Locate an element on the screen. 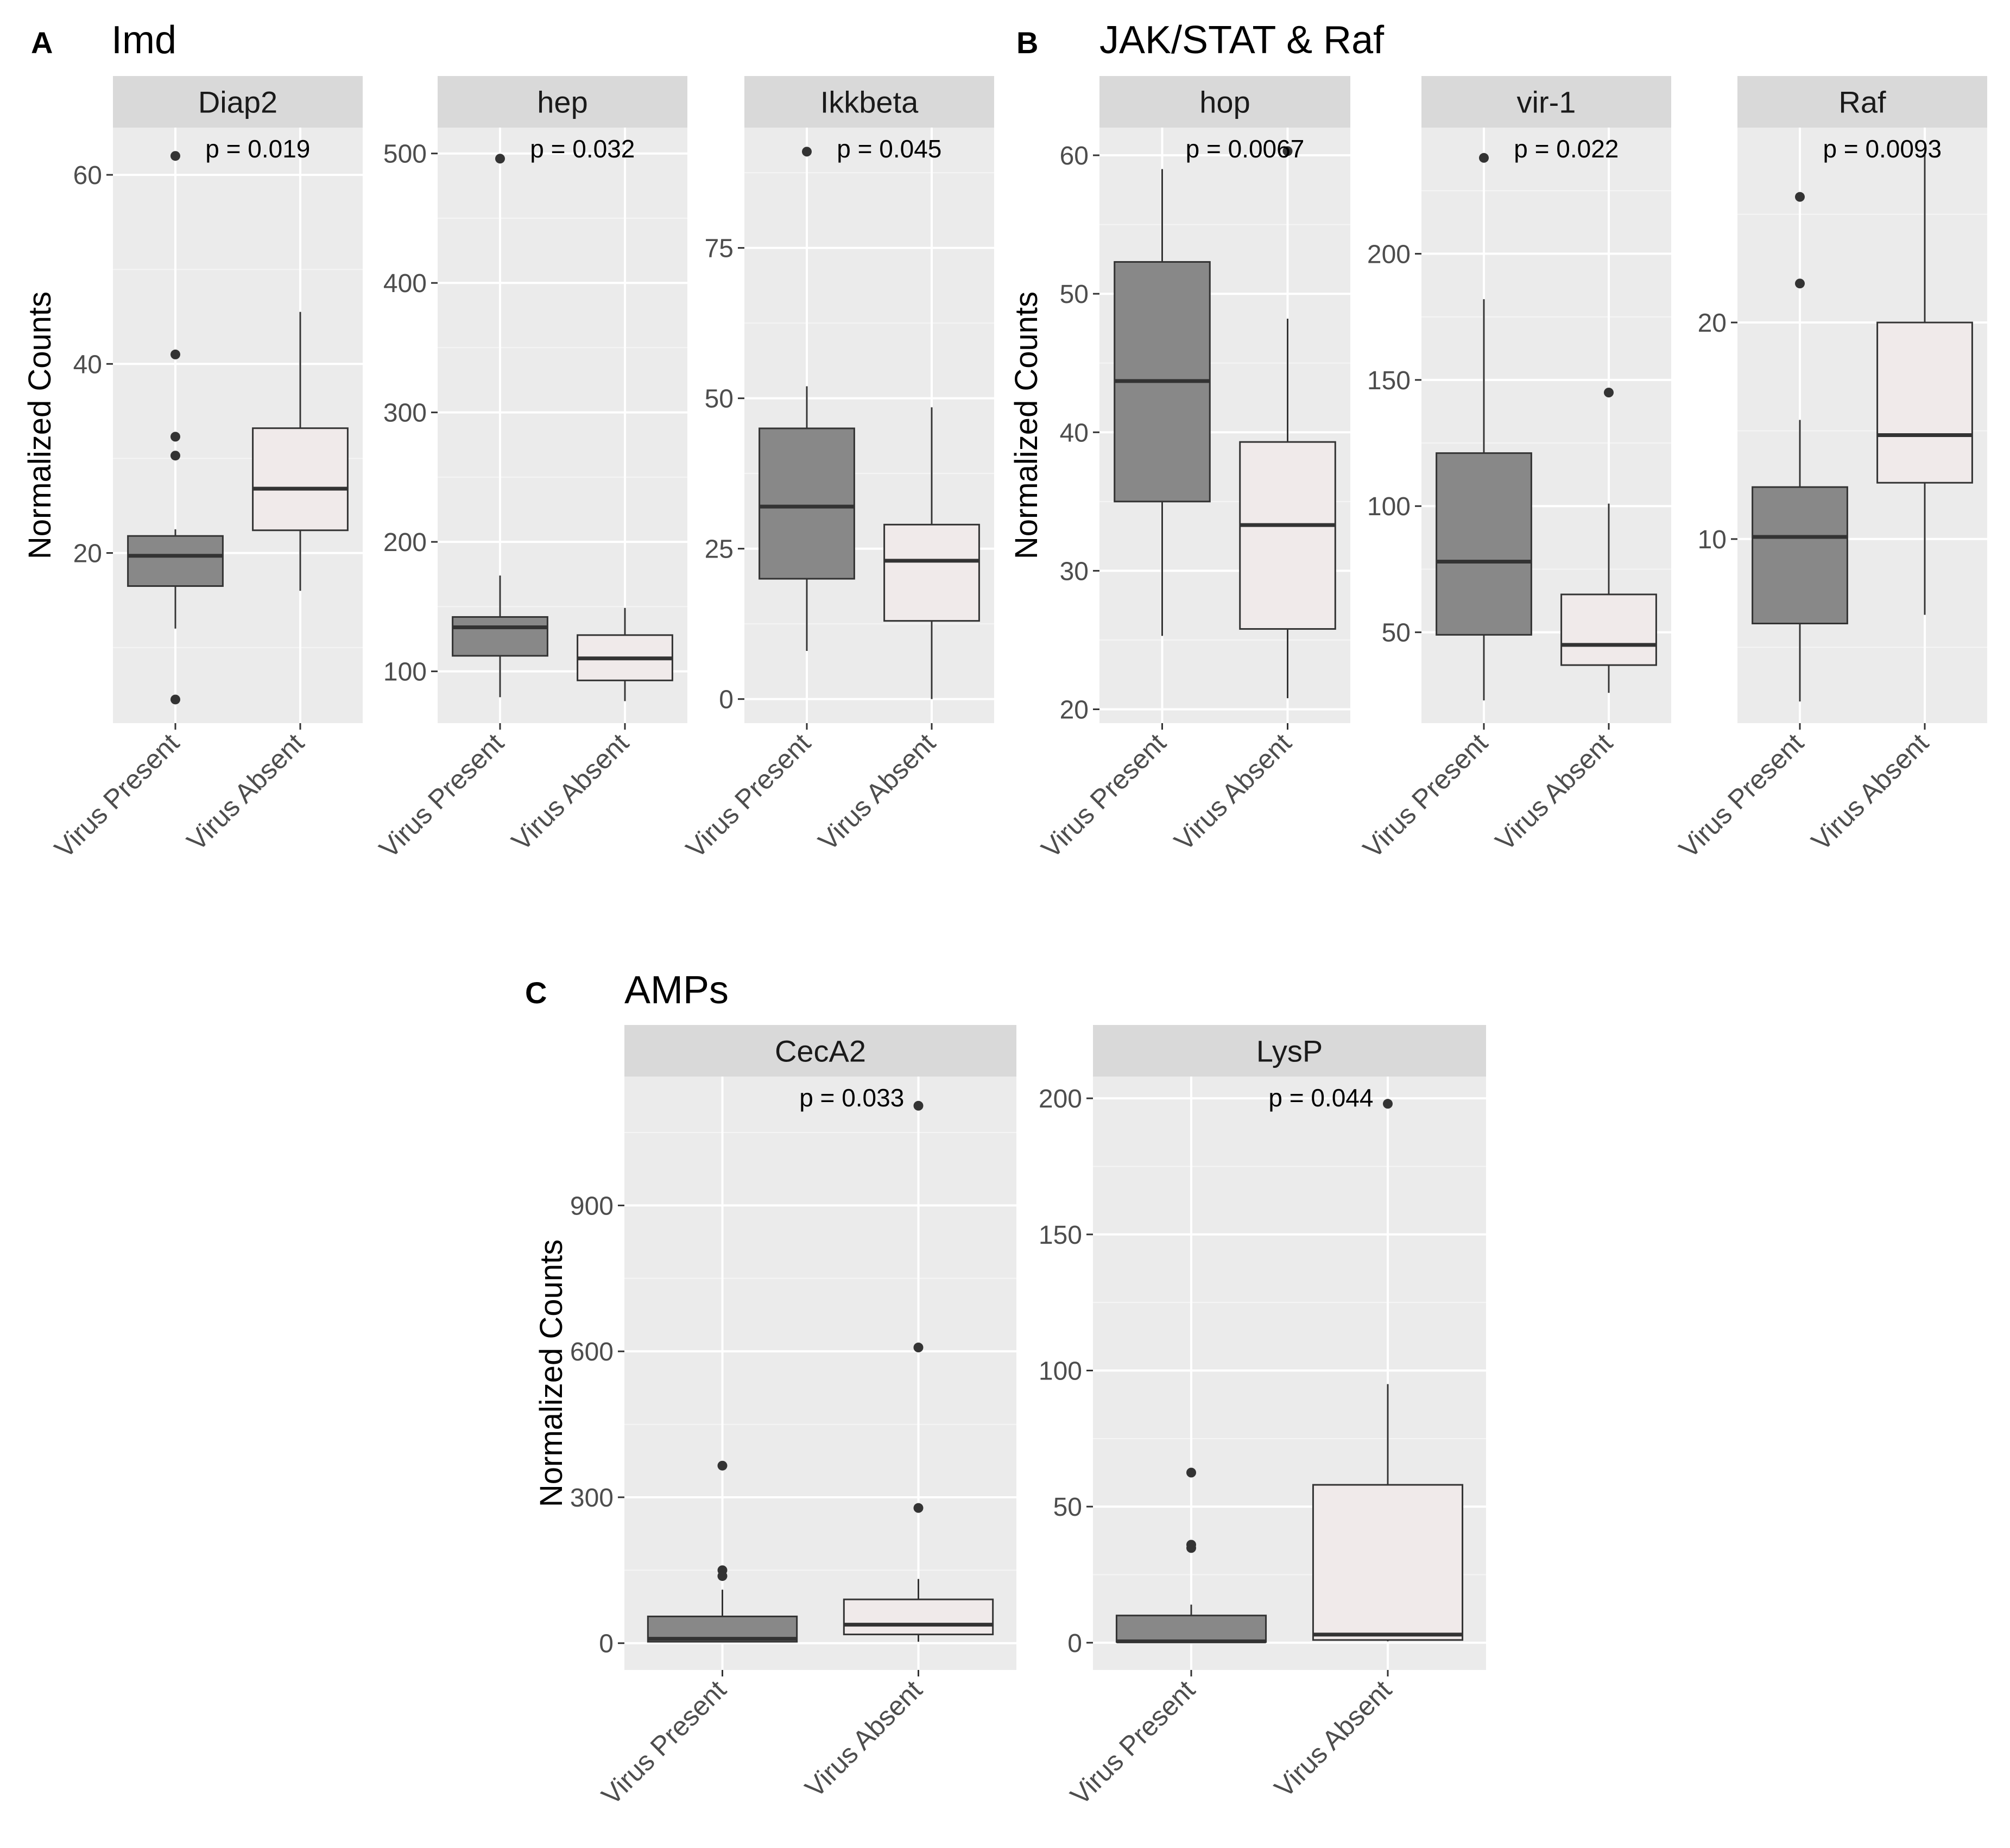 The image size is (2010, 1848). strip-lysp is located at coordinates (1290, 1051).